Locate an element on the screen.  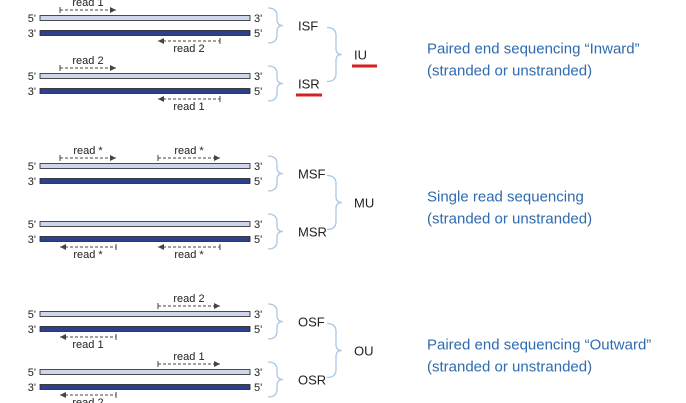
library-type-code: MSF is located at coordinates (312, 174).